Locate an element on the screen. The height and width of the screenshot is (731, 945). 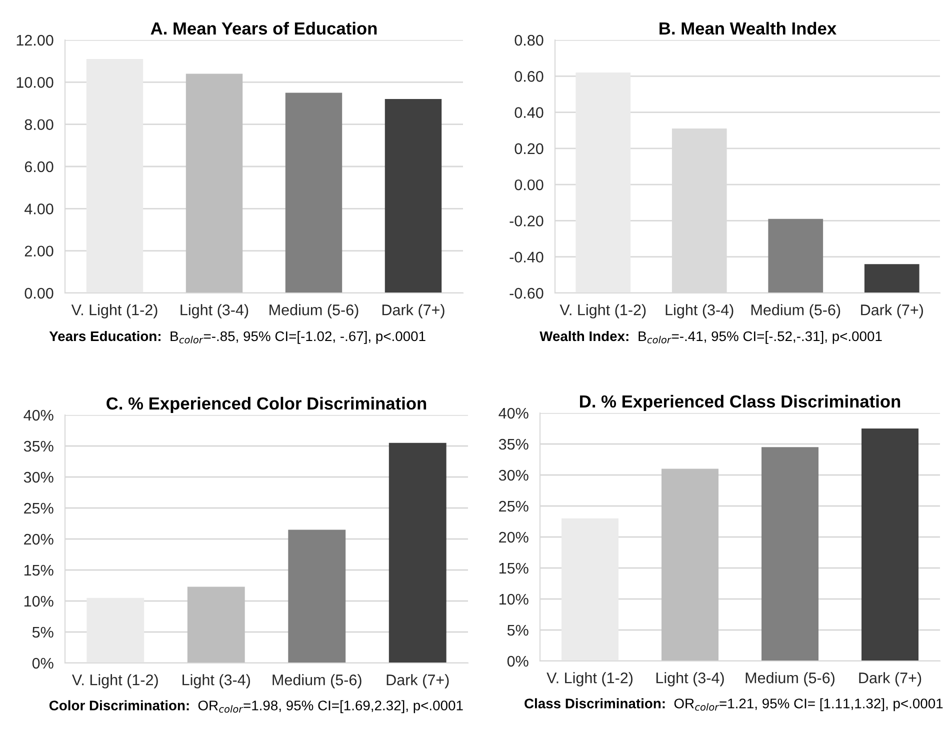
y-tick-label: 0.20 is located at coordinates (529, 148).